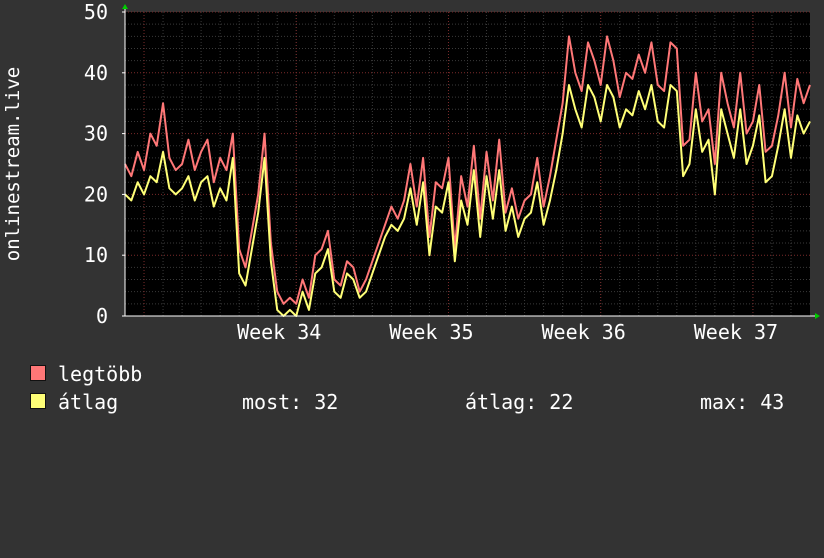 This screenshot has width=824, height=558. Describe the element at coordinates (420, 402) in the screenshot. I see `legend-avg: átlag most: 32 átlag: 22 max: 43` at that location.